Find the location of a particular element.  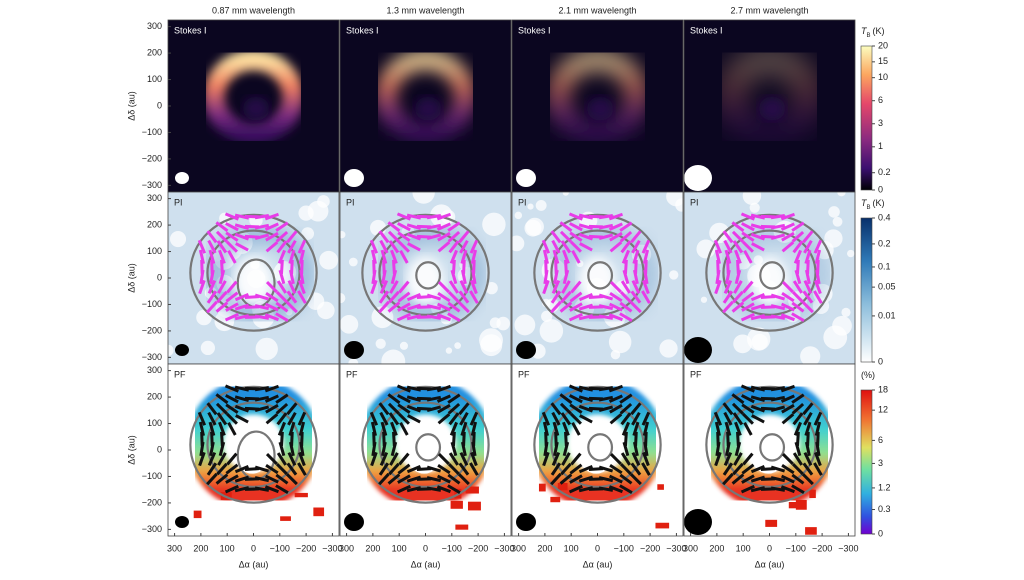

colorbar-tick-label: 0.05 is located at coordinates (887, 286).